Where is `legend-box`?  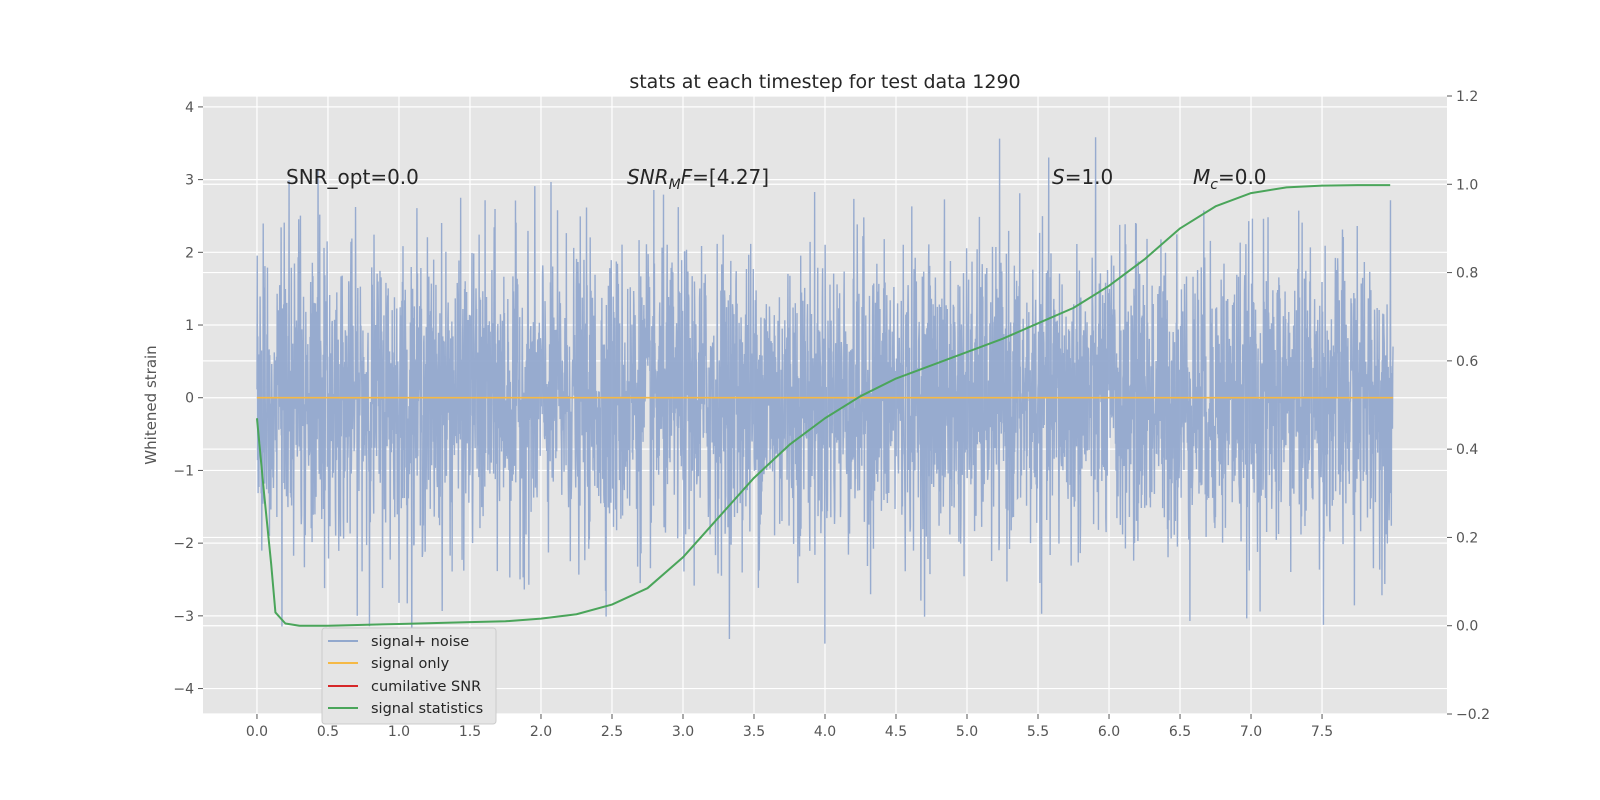 legend-box is located at coordinates (409, 676).